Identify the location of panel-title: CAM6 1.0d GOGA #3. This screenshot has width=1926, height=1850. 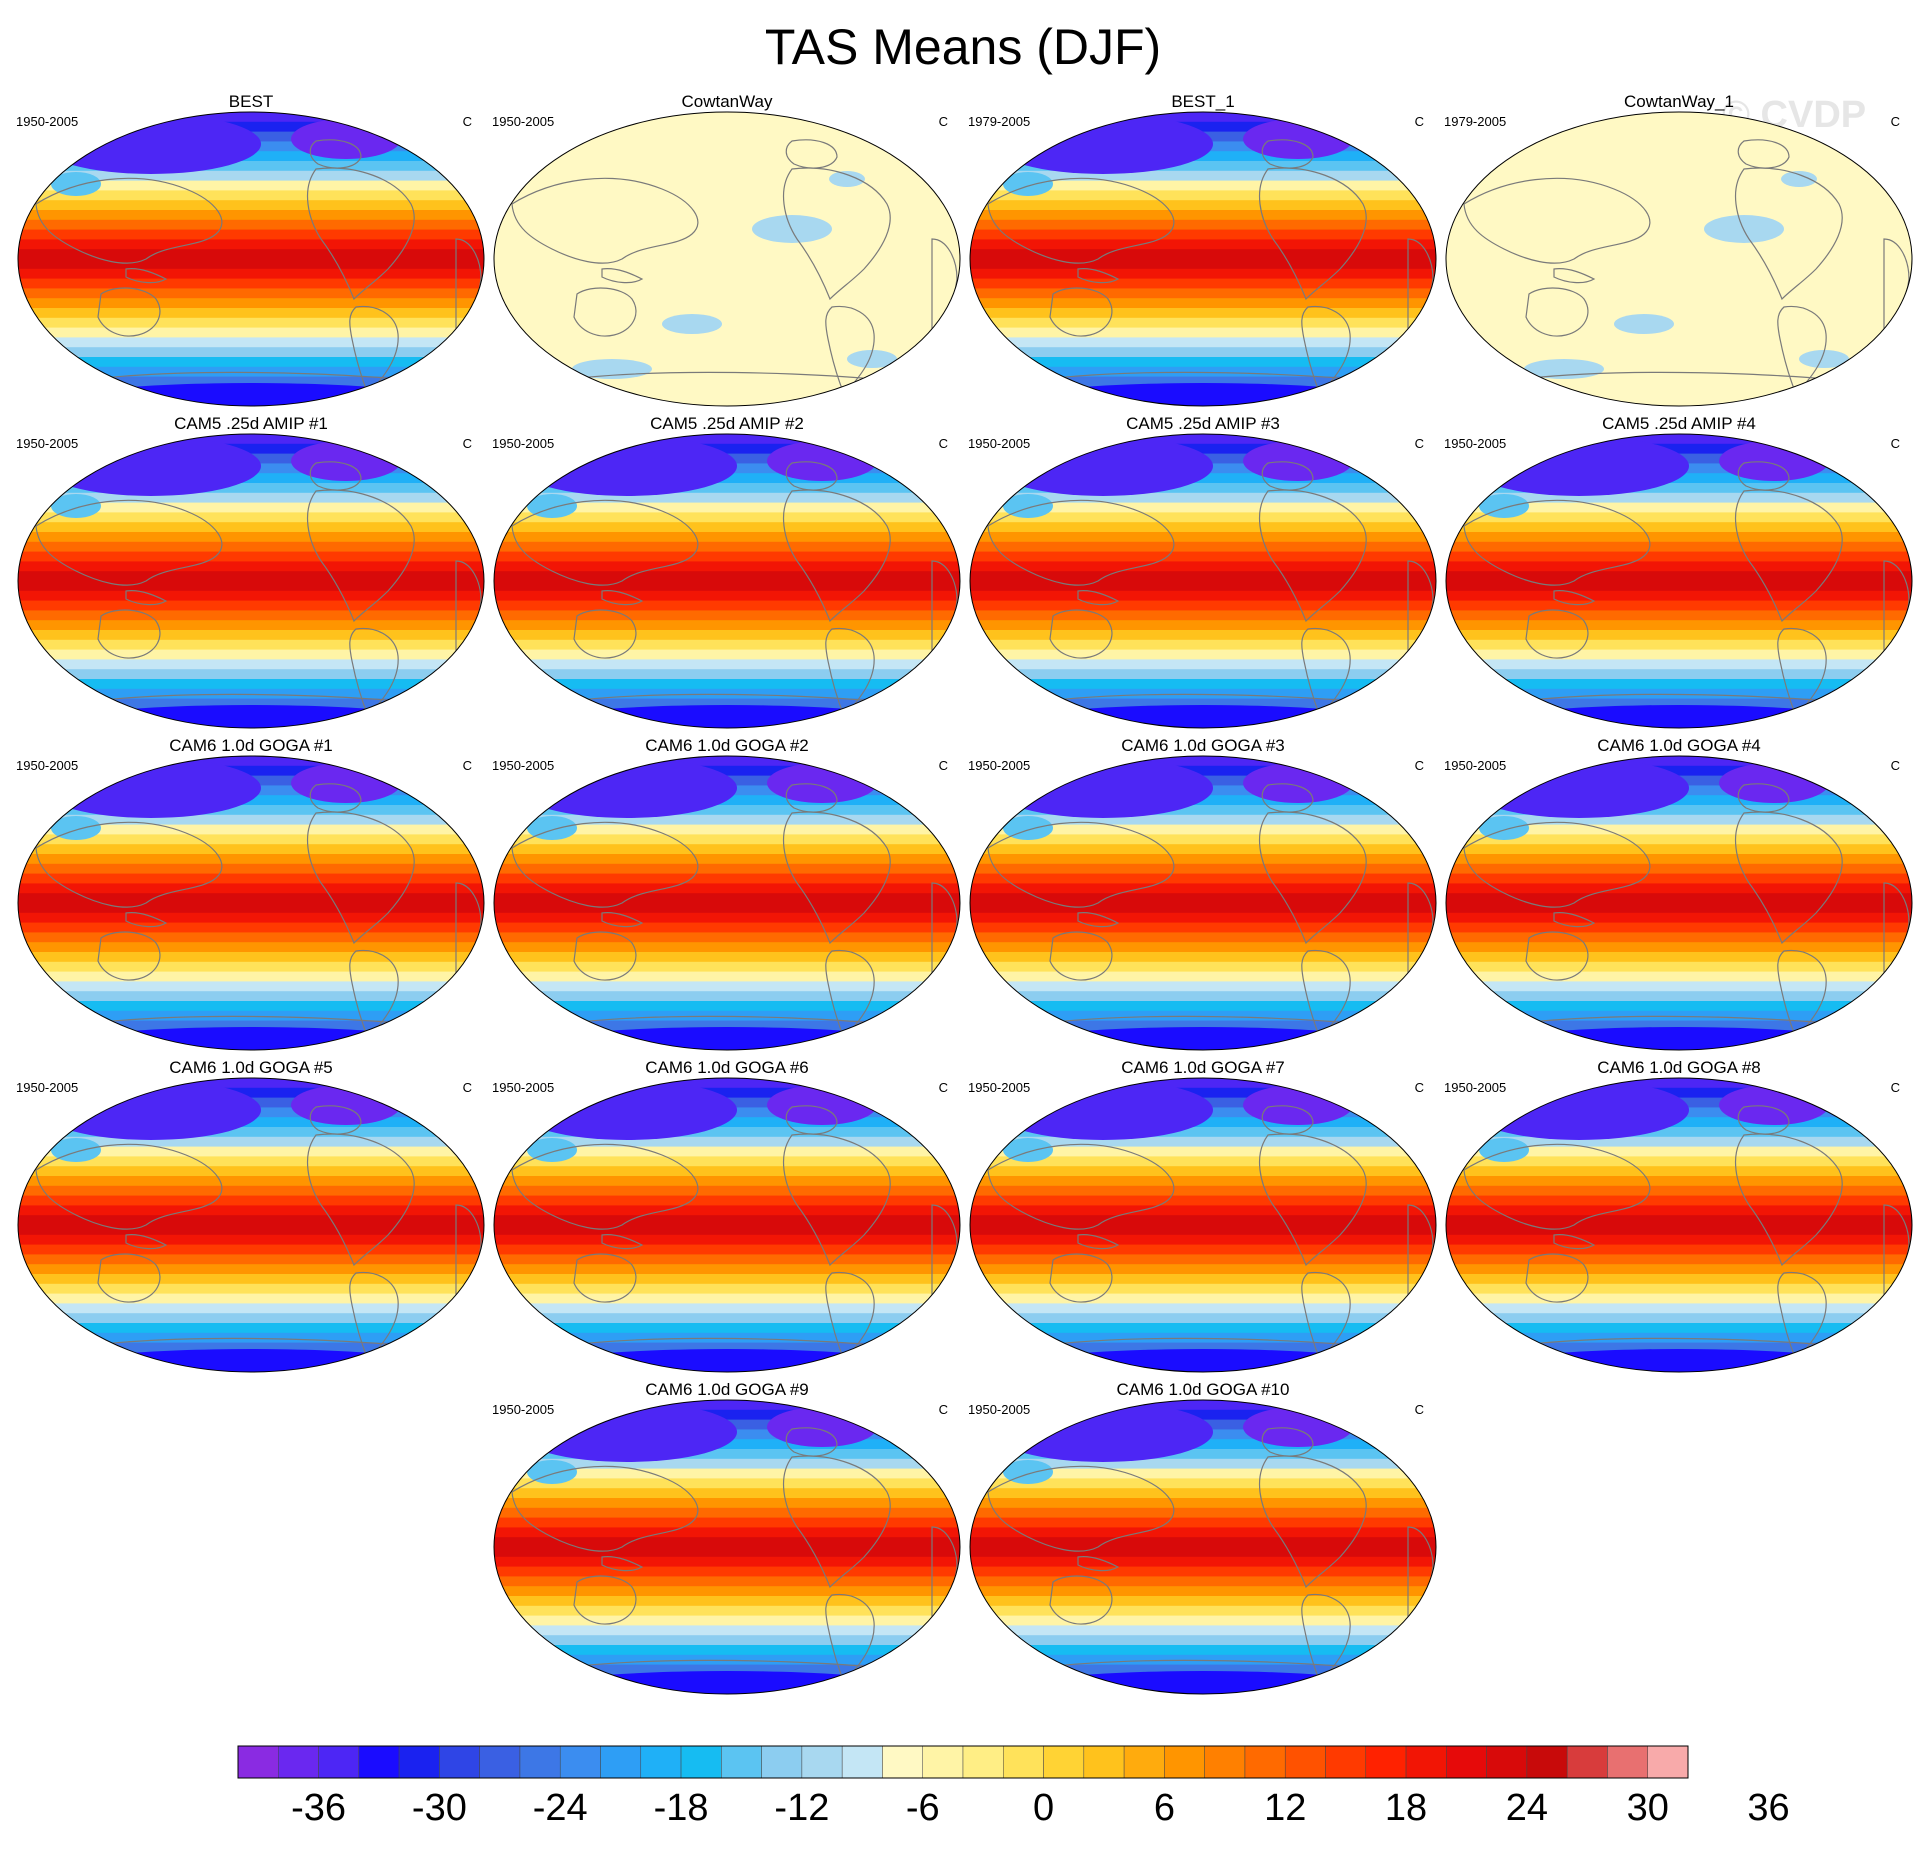
(1203, 745).